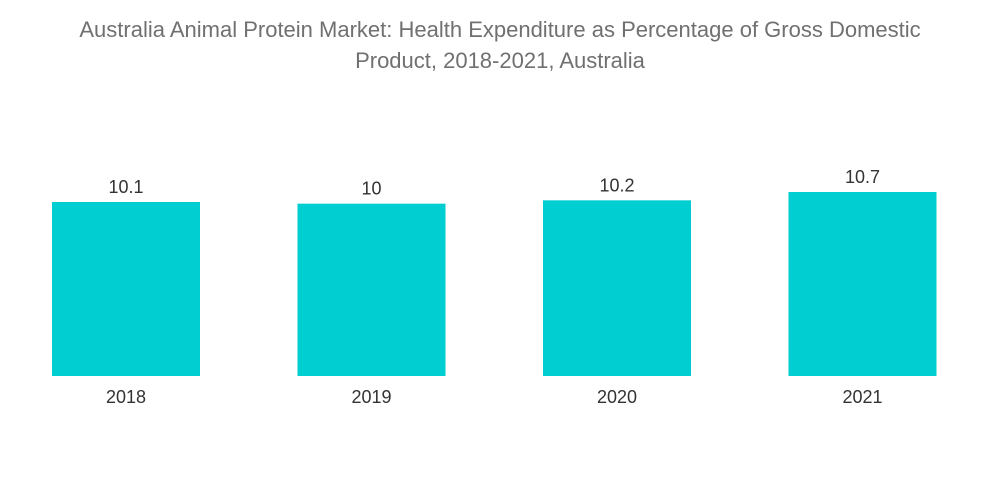 Image resolution: width=1000 pixels, height=504 pixels. What do you see at coordinates (371, 289) in the screenshot?
I see `bar-2019` at bounding box center [371, 289].